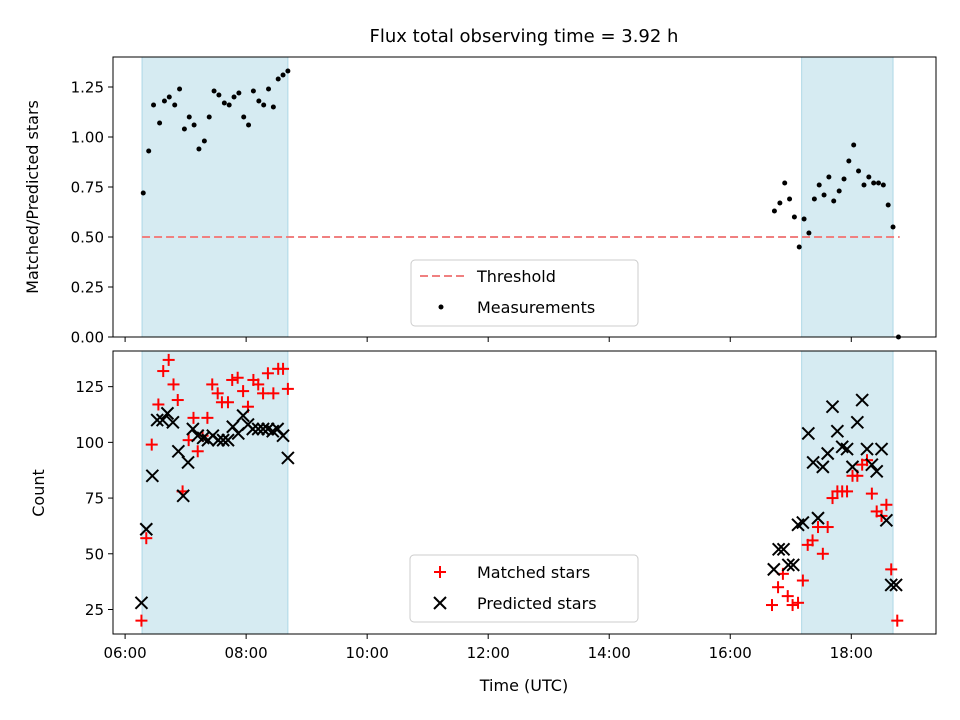 The width and height of the screenshot is (960, 720). What do you see at coordinates (488, 648) in the screenshot?
I see `bottom-x-axis: 06:00 08:00 10:00 12:00 14:00 16:00 18:00` at bounding box center [488, 648].